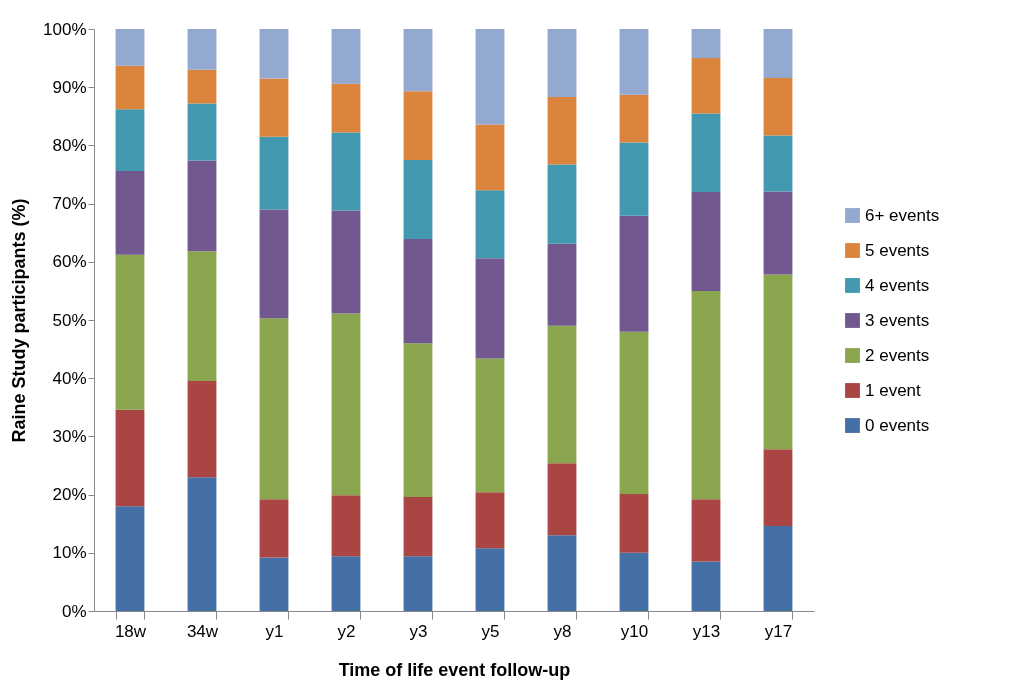 The width and height of the screenshot is (1035, 699). Describe the element at coordinates (897, 285) in the screenshot. I see `legend-label: 4 events` at that location.